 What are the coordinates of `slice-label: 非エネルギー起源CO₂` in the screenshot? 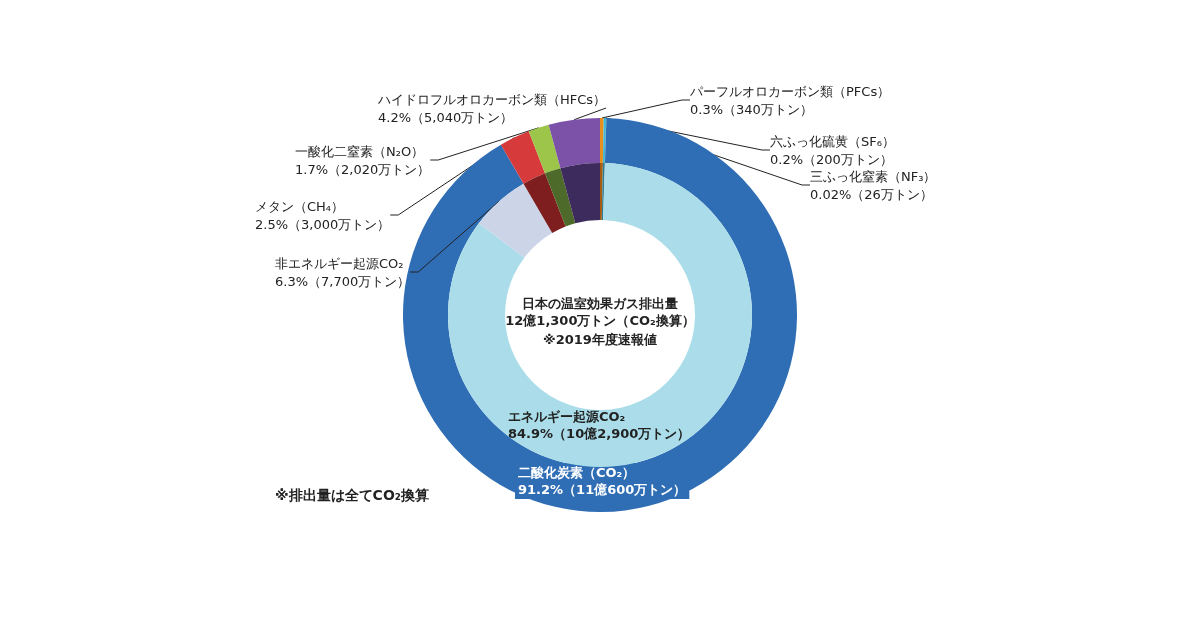 It's located at (339, 263).